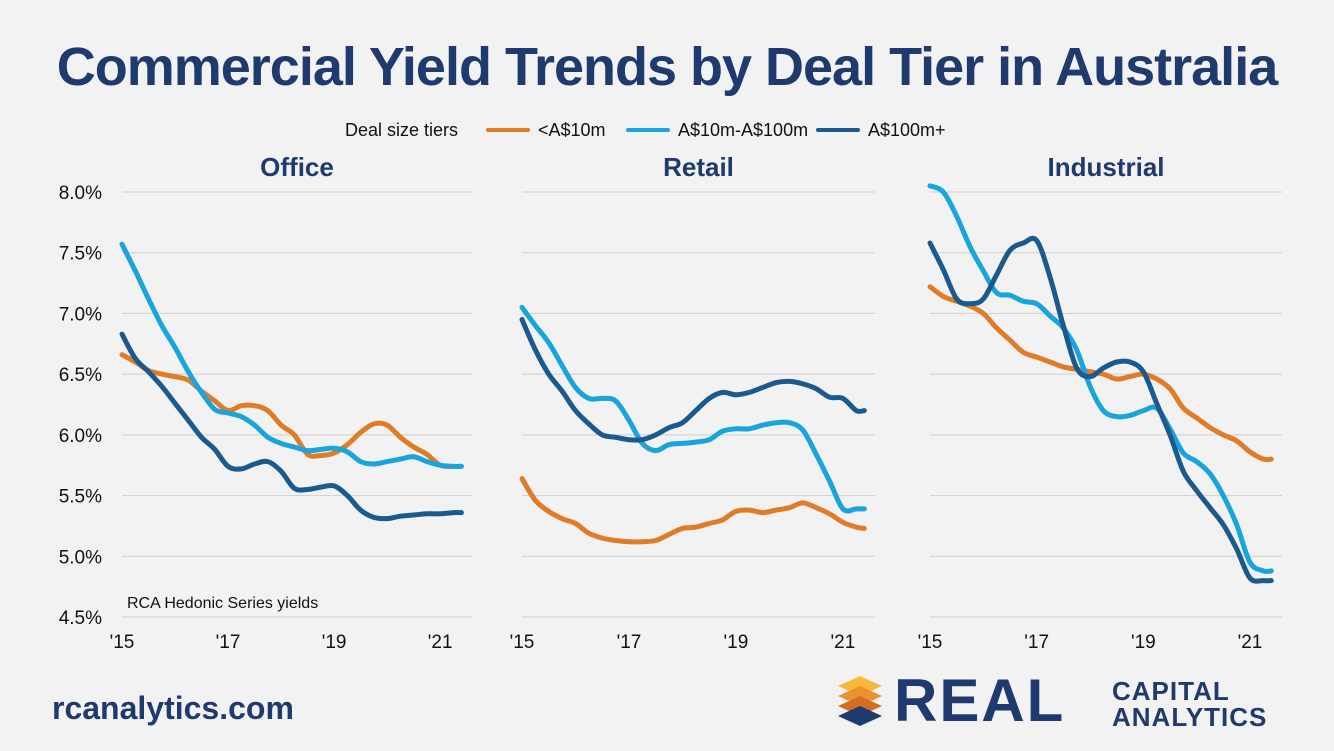 The height and width of the screenshot is (751, 1334). What do you see at coordinates (698, 167) in the screenshot?
I see `panel-title: Retail` at bounding box center [698, 167].